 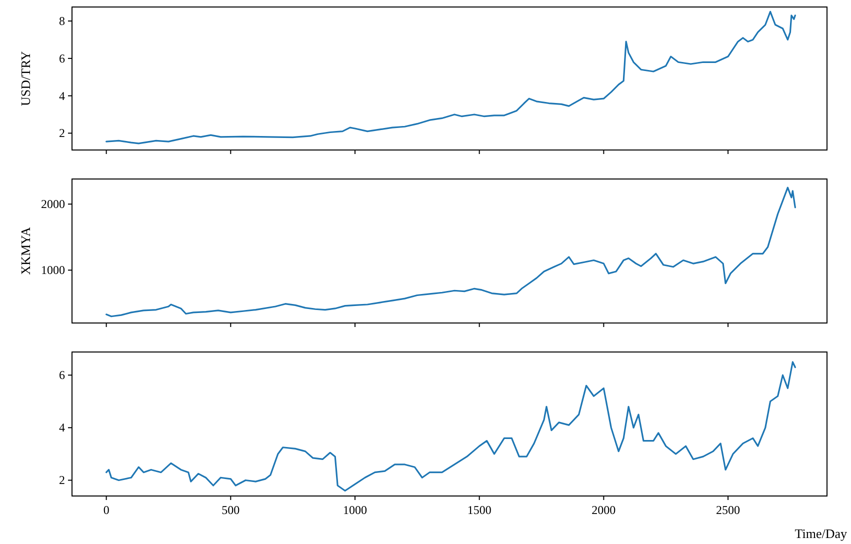 What do you see at coordinates (479, 510) in the screenshot?
I see `x-tick-label: 1500` at bounding box center [479, 510].